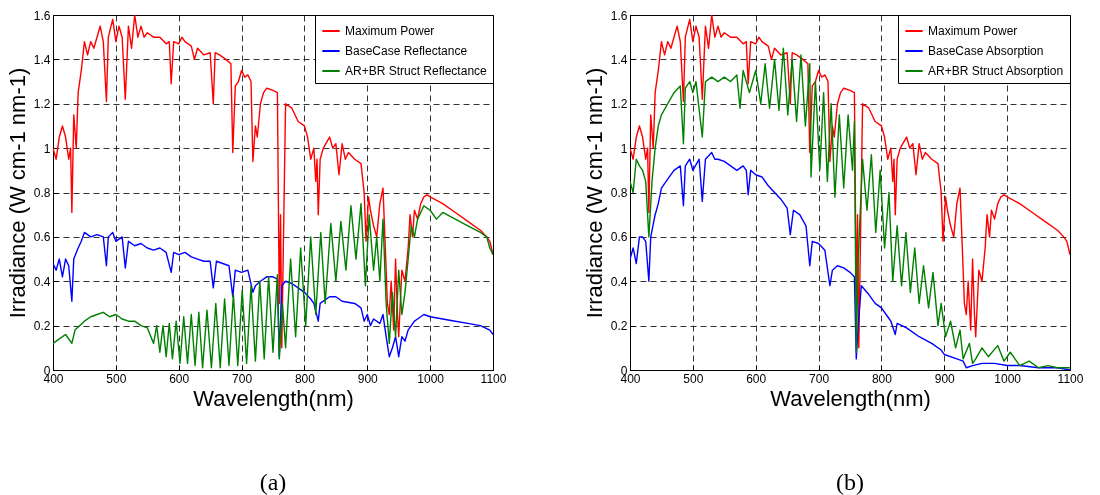  Describe the element at coordinates (273, 482) in the screenshot. I see `text: (a)` at that location.